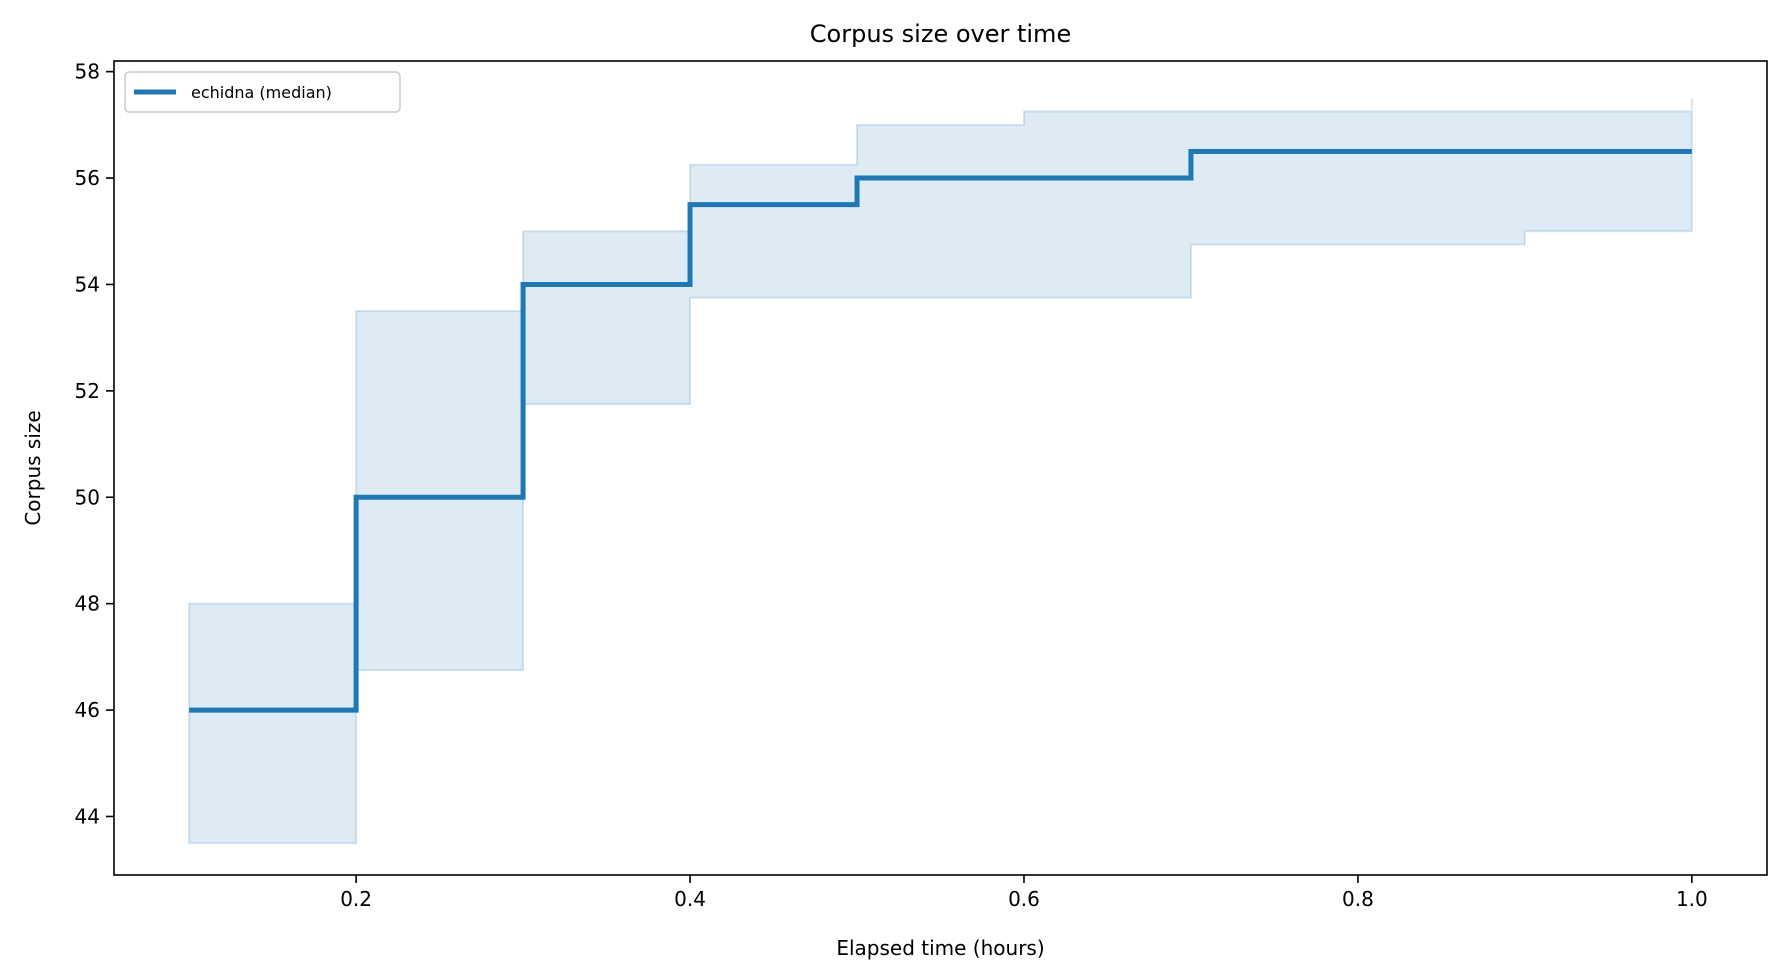  I want to click on y-tick-label-6: 56, so click(87, 178).